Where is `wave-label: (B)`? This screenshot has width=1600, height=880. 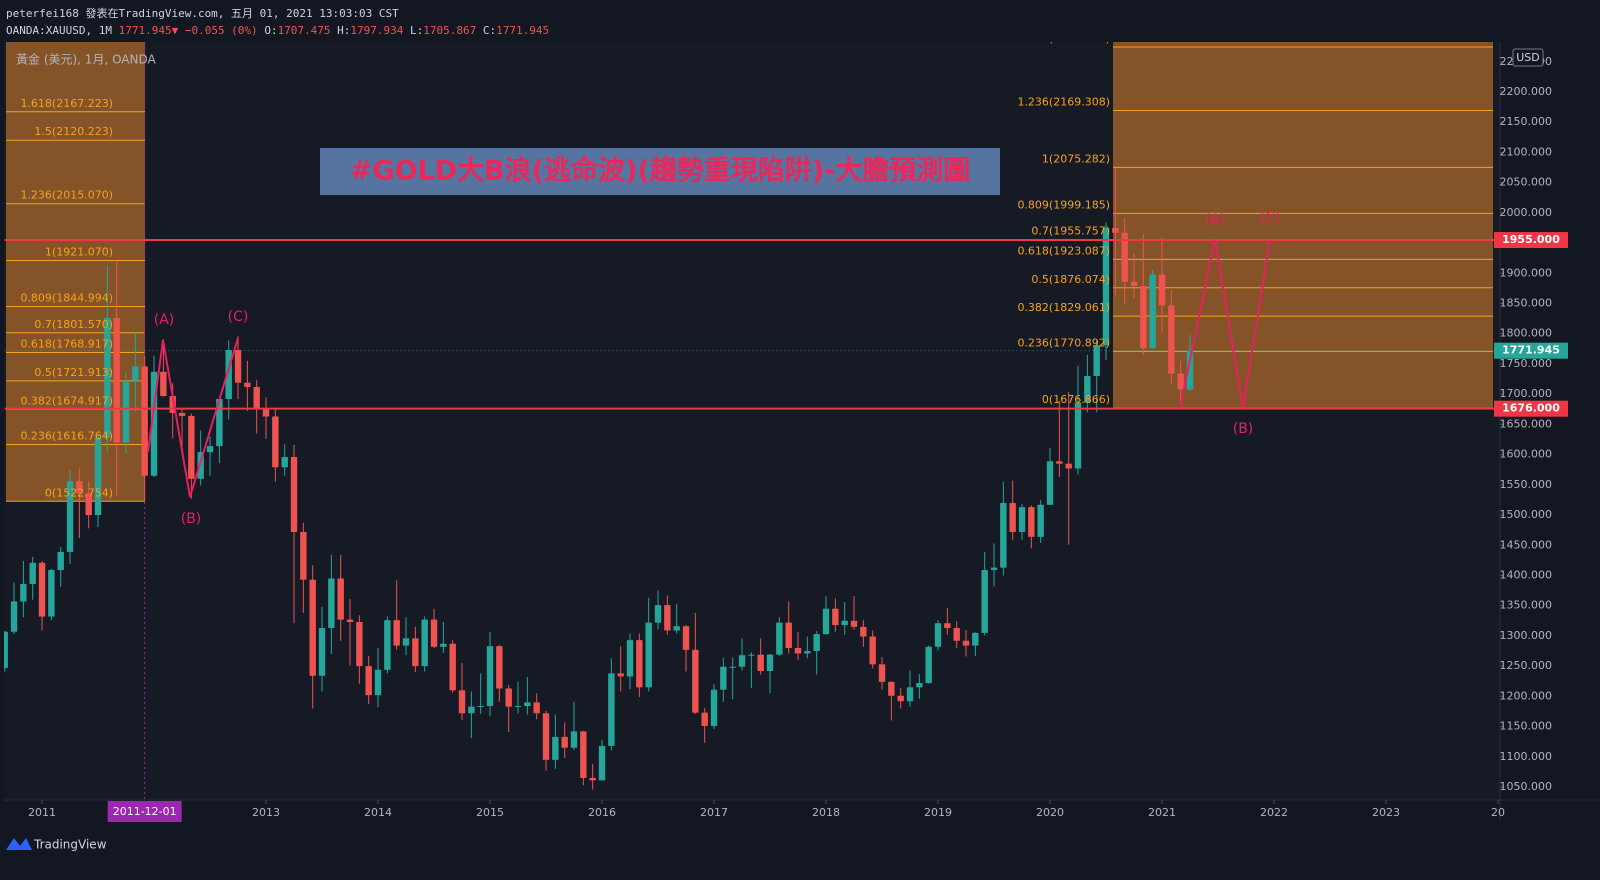
wave-label: (B) is located at coordinates (1243, 429).